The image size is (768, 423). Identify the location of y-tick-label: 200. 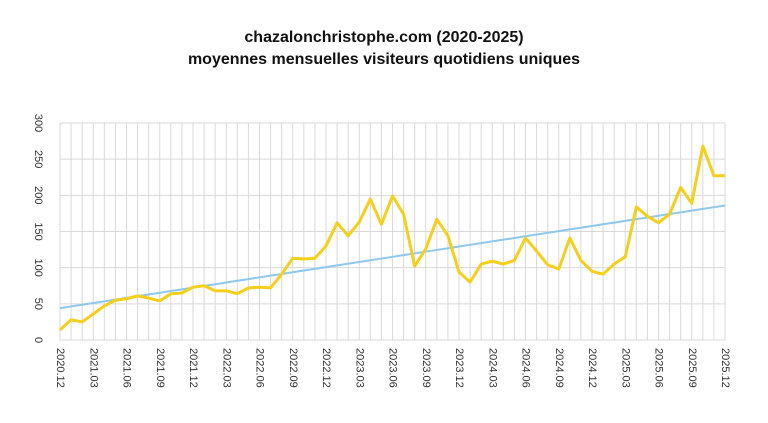
(38, 195).